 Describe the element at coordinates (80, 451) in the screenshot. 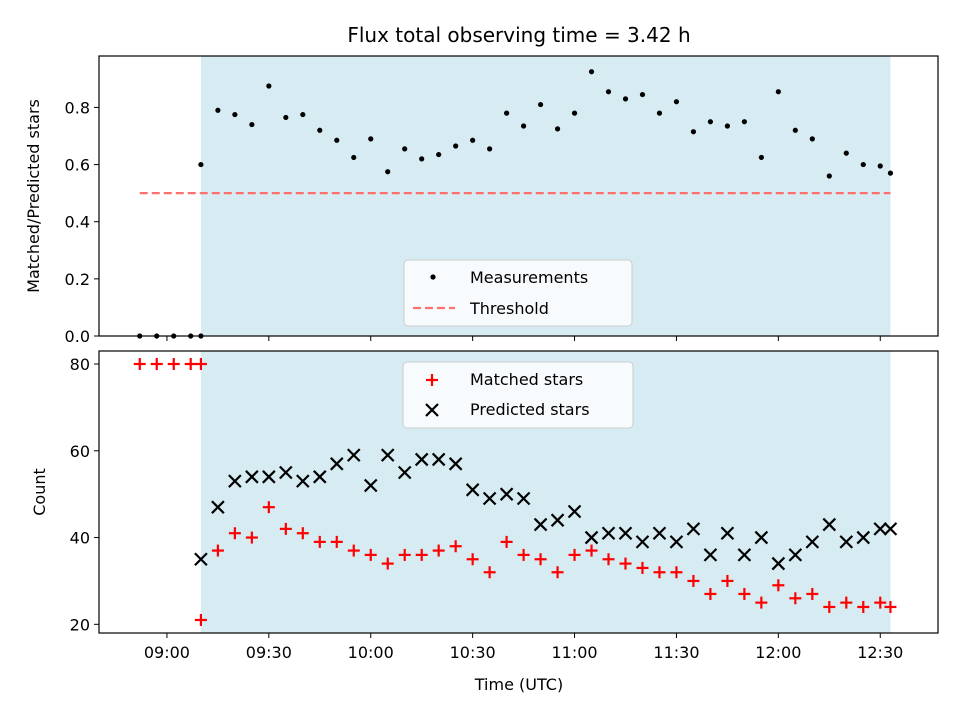

I see `y-tick-label: 60` at that location.